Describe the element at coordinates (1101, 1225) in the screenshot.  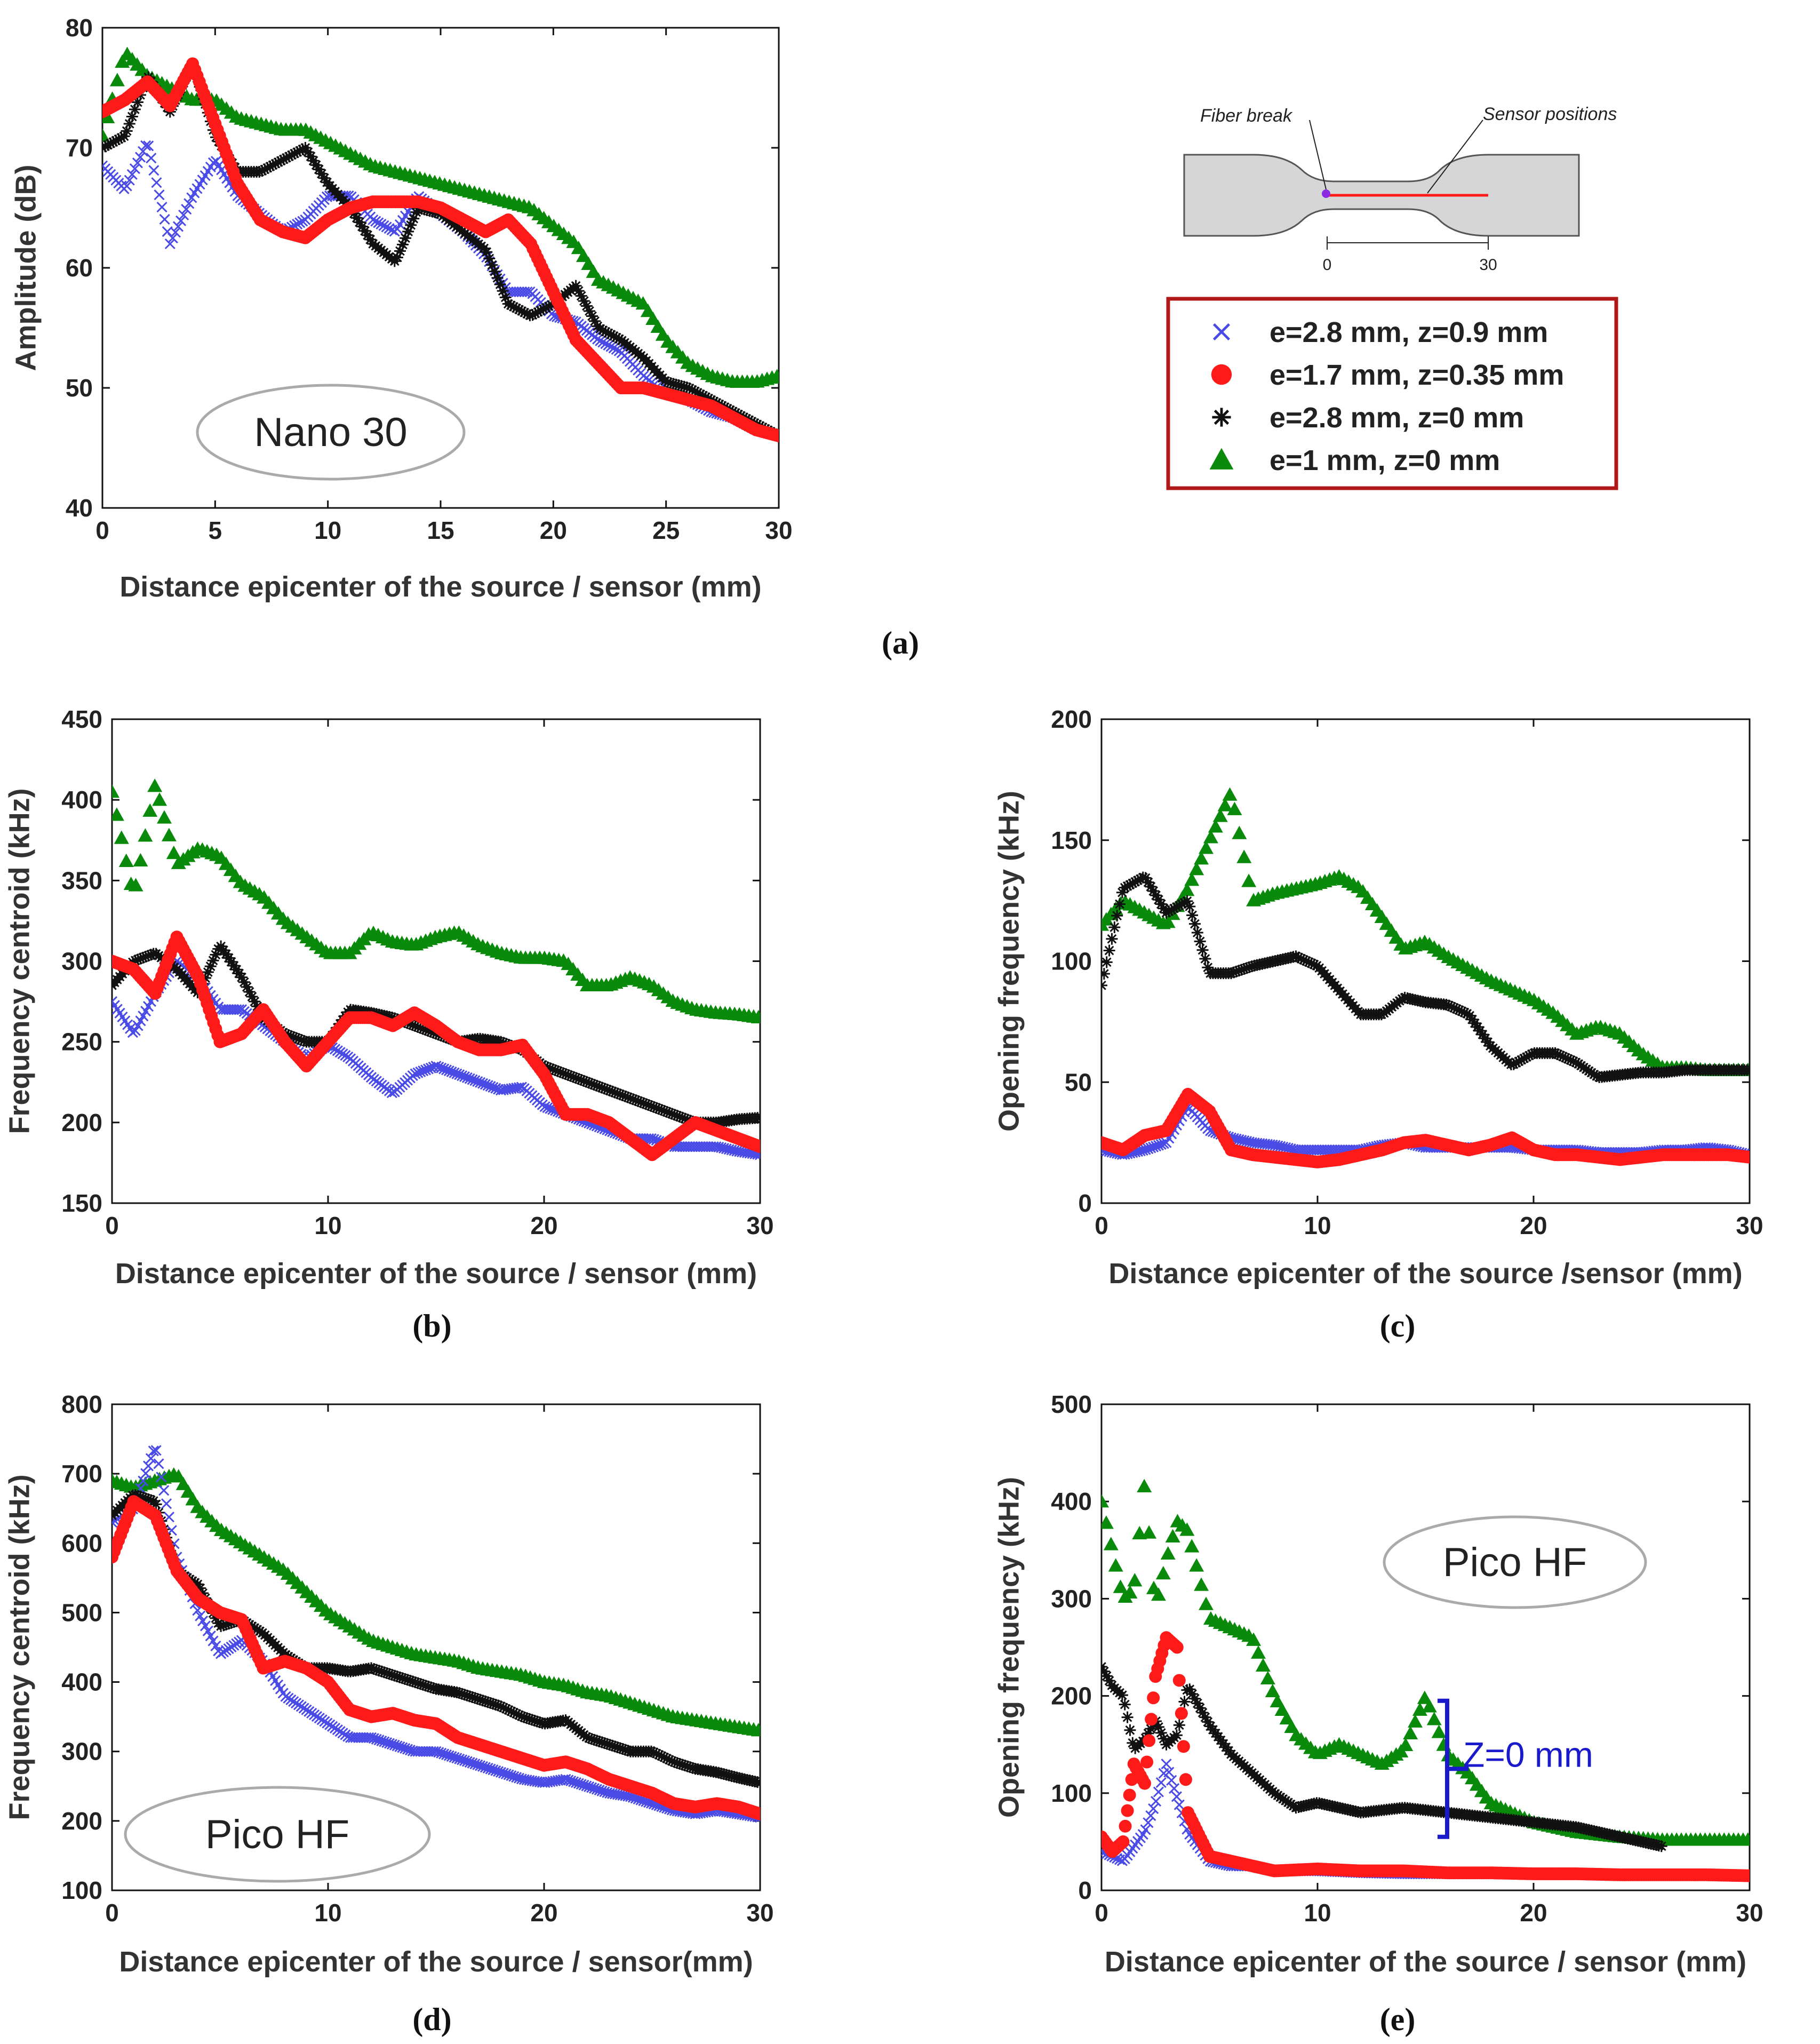
I see `x-tick-label: 0` at that location.